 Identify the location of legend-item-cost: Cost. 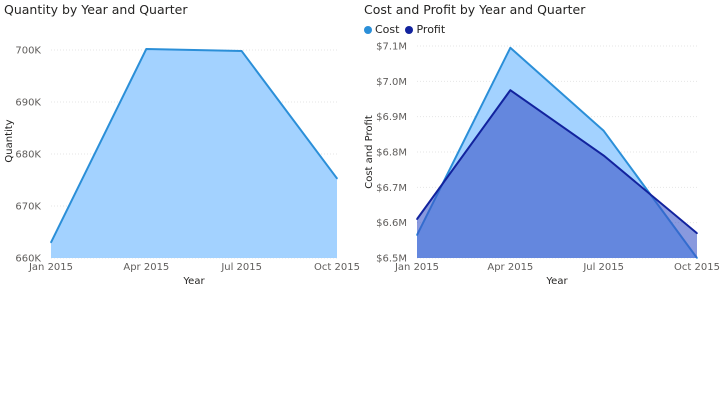
(381, 29).